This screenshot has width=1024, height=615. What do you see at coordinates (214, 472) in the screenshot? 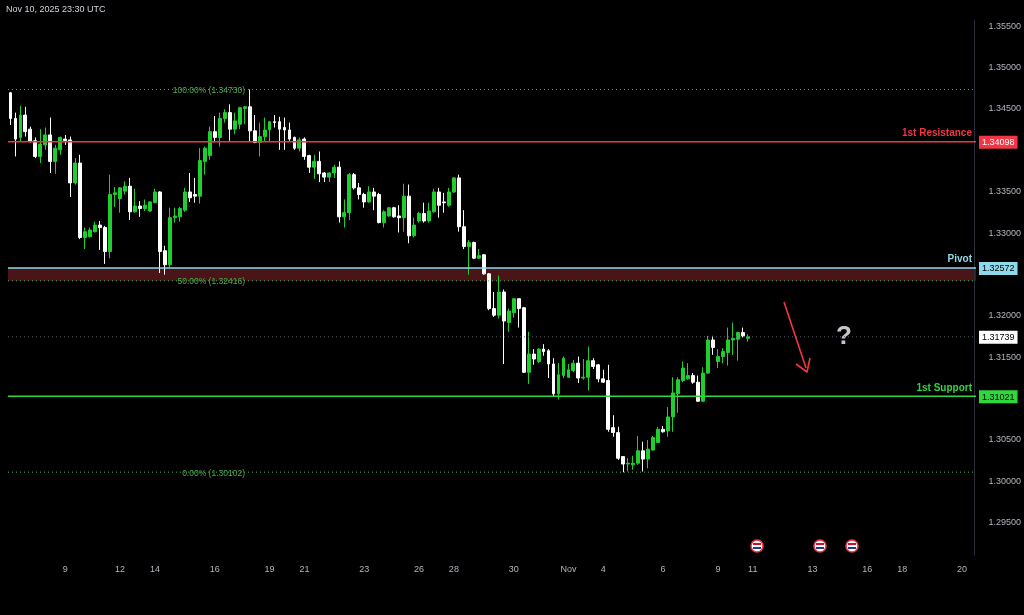
I see `ref-line-label: 0.00% (1.30102)` at bounding box center [214, 472].